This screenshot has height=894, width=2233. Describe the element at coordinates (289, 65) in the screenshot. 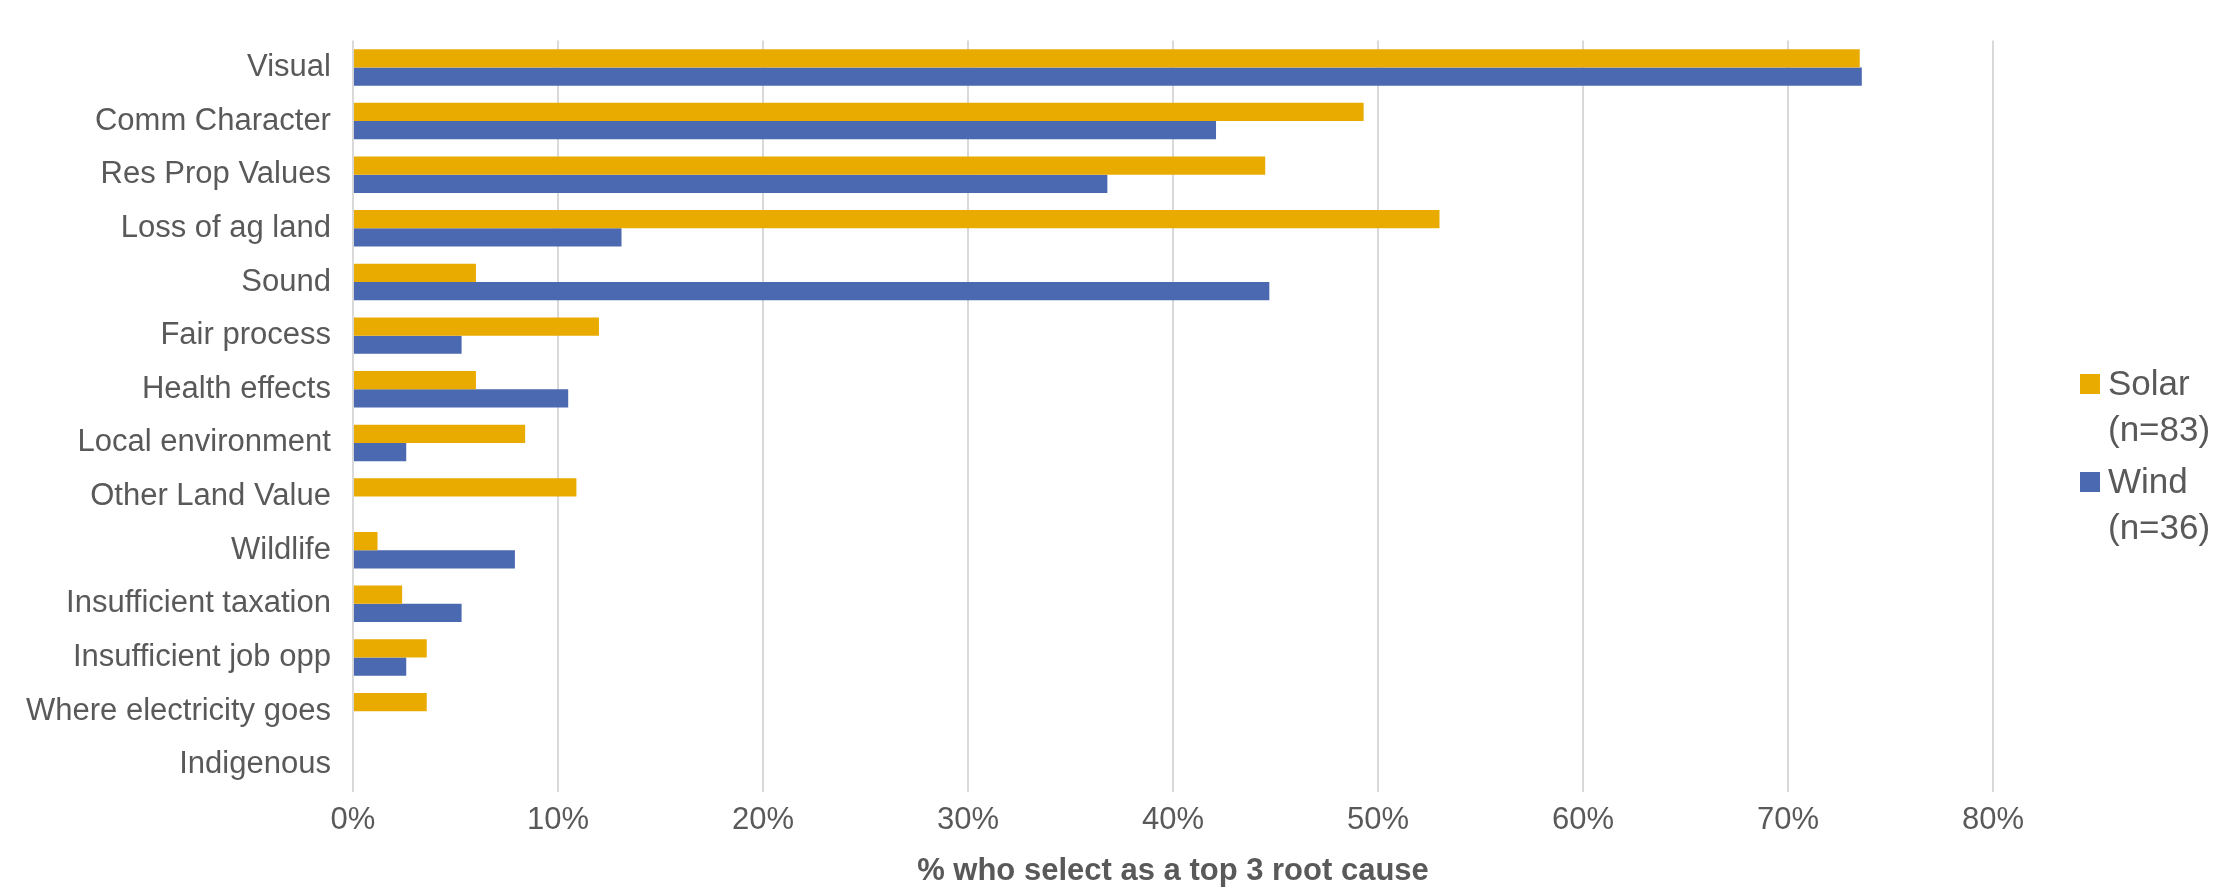

I see `y-tick-label: Visual` at that location.